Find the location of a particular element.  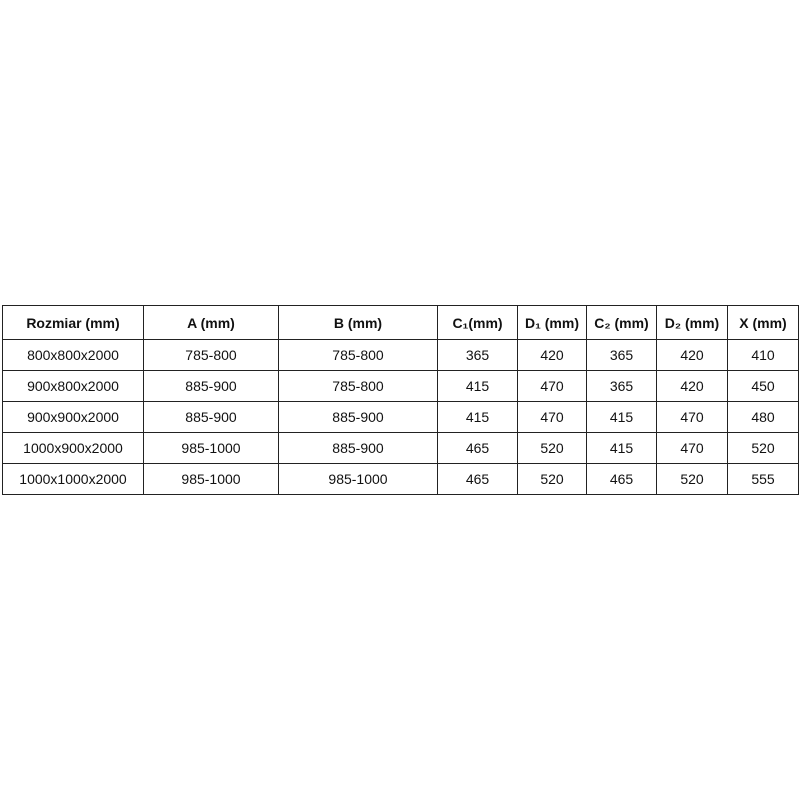

column-header: A (mm) is located at coordinates (211, 322).